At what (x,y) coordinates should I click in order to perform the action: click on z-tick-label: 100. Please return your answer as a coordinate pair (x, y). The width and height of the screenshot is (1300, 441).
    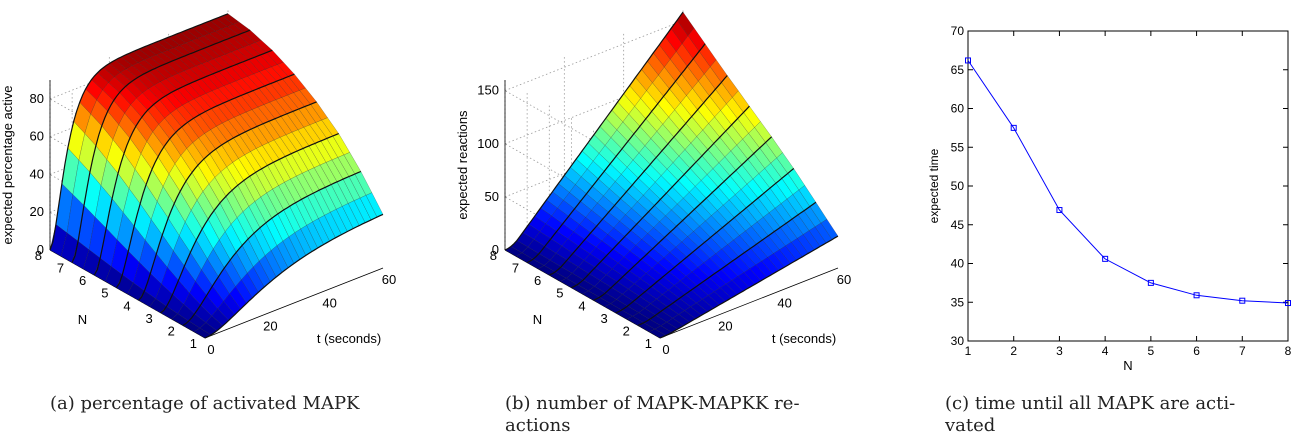
    Looking at the image, I should click on (488, 143).